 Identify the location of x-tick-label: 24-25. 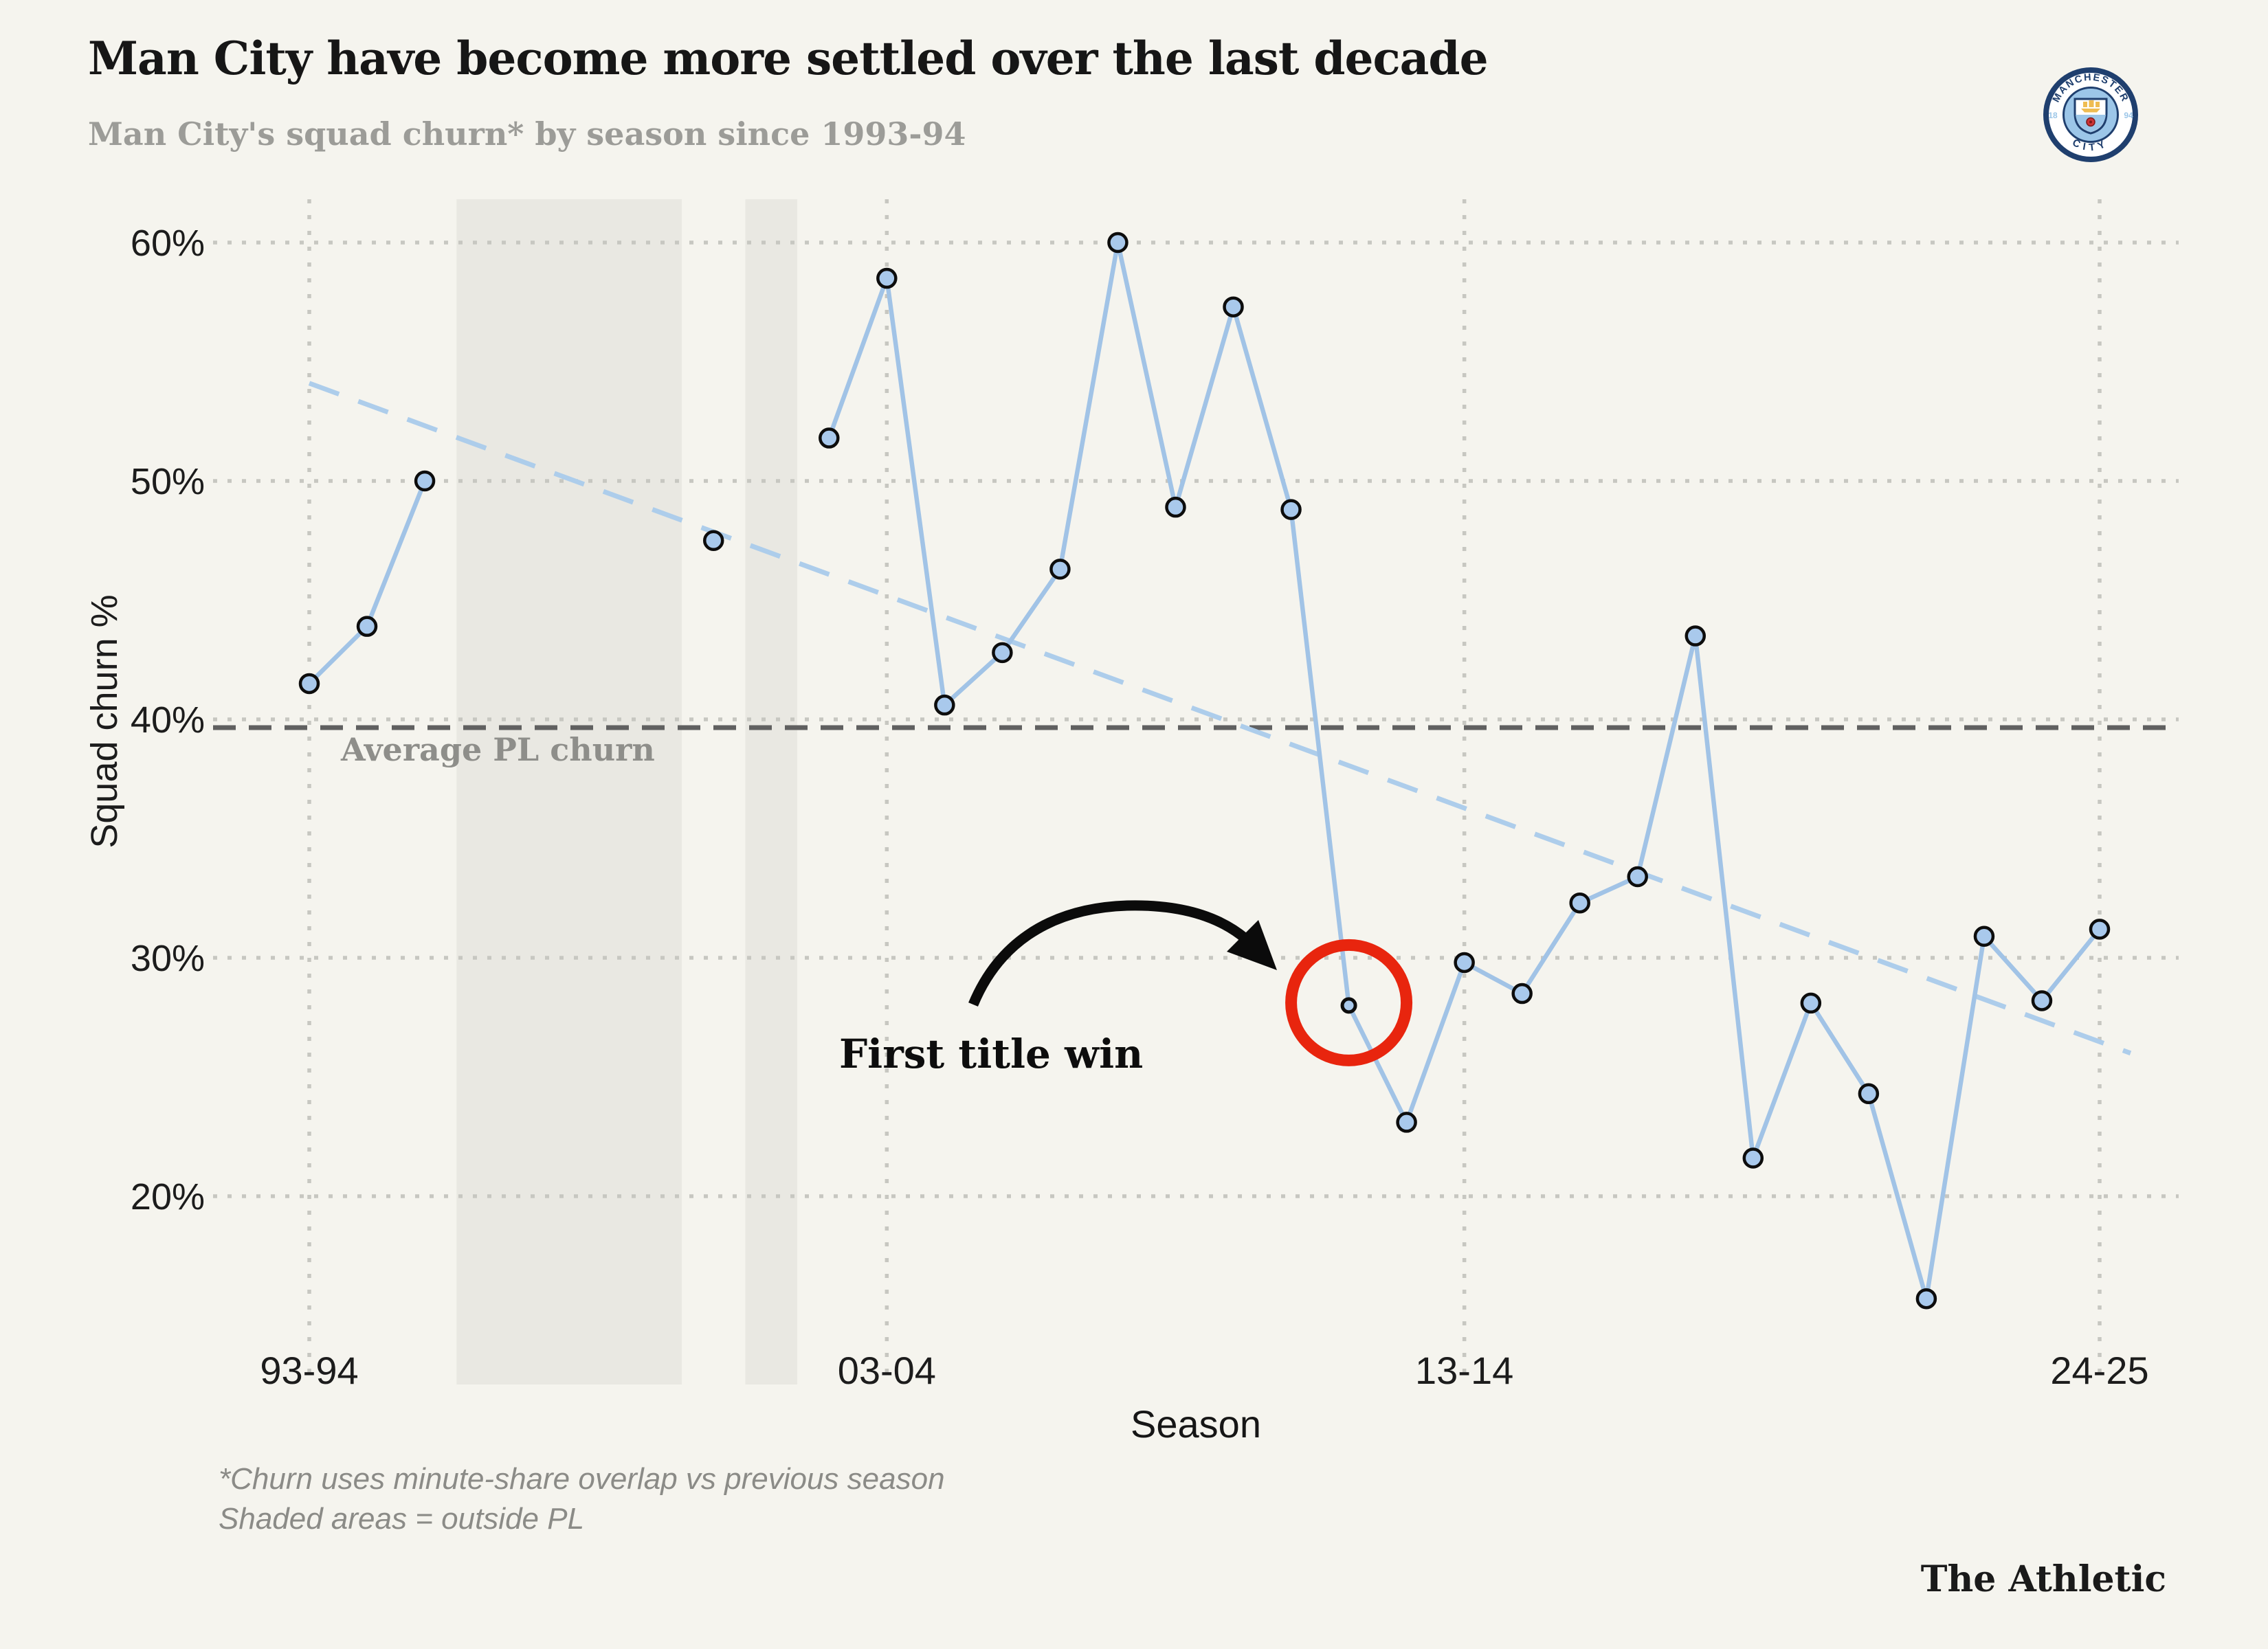
(2099, 1370).